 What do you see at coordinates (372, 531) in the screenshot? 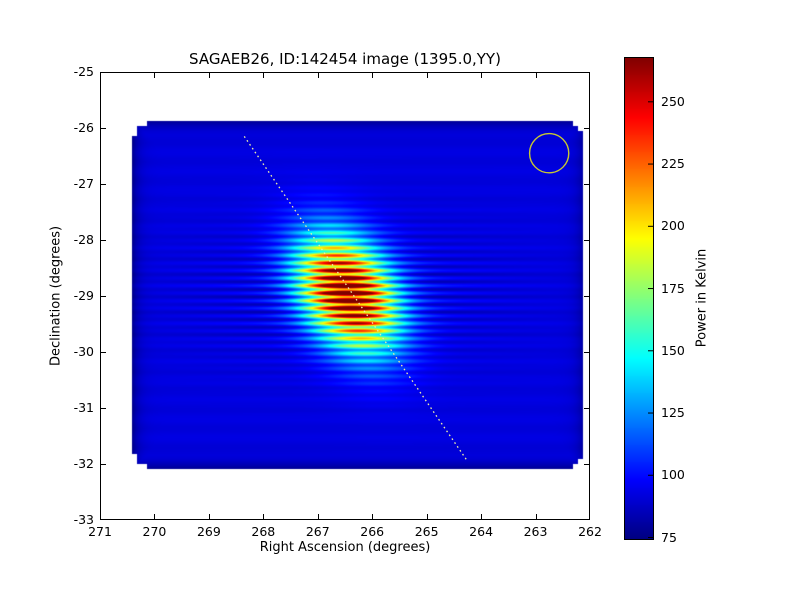
I see `x-tick-label: 266` at bounding box center [372, 531].